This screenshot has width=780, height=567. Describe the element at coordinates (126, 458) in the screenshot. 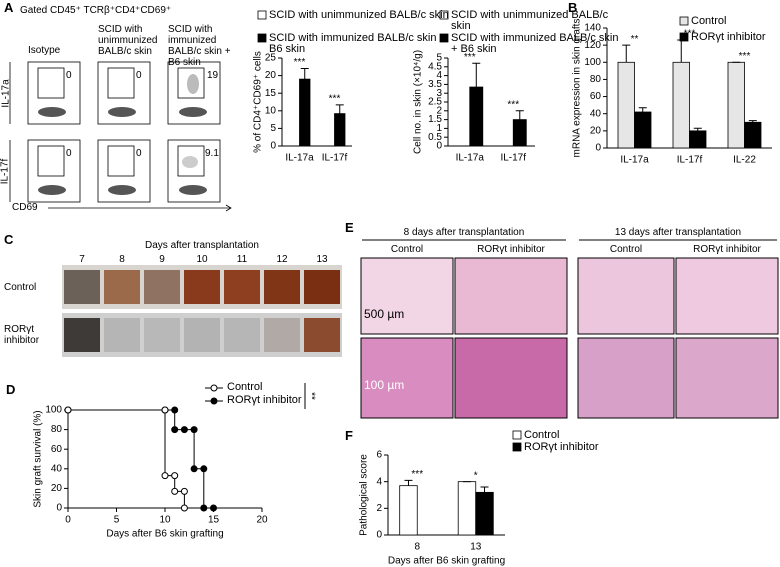

I see `series-line` at that location.